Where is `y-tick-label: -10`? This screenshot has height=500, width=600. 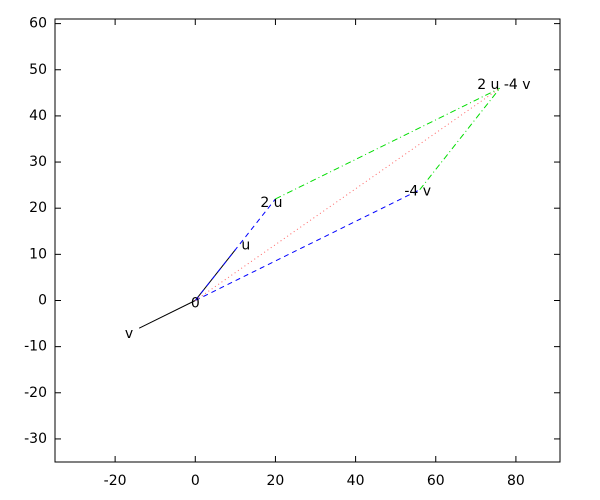 y-tick-label: -10 is located at coordinates (35, 347).